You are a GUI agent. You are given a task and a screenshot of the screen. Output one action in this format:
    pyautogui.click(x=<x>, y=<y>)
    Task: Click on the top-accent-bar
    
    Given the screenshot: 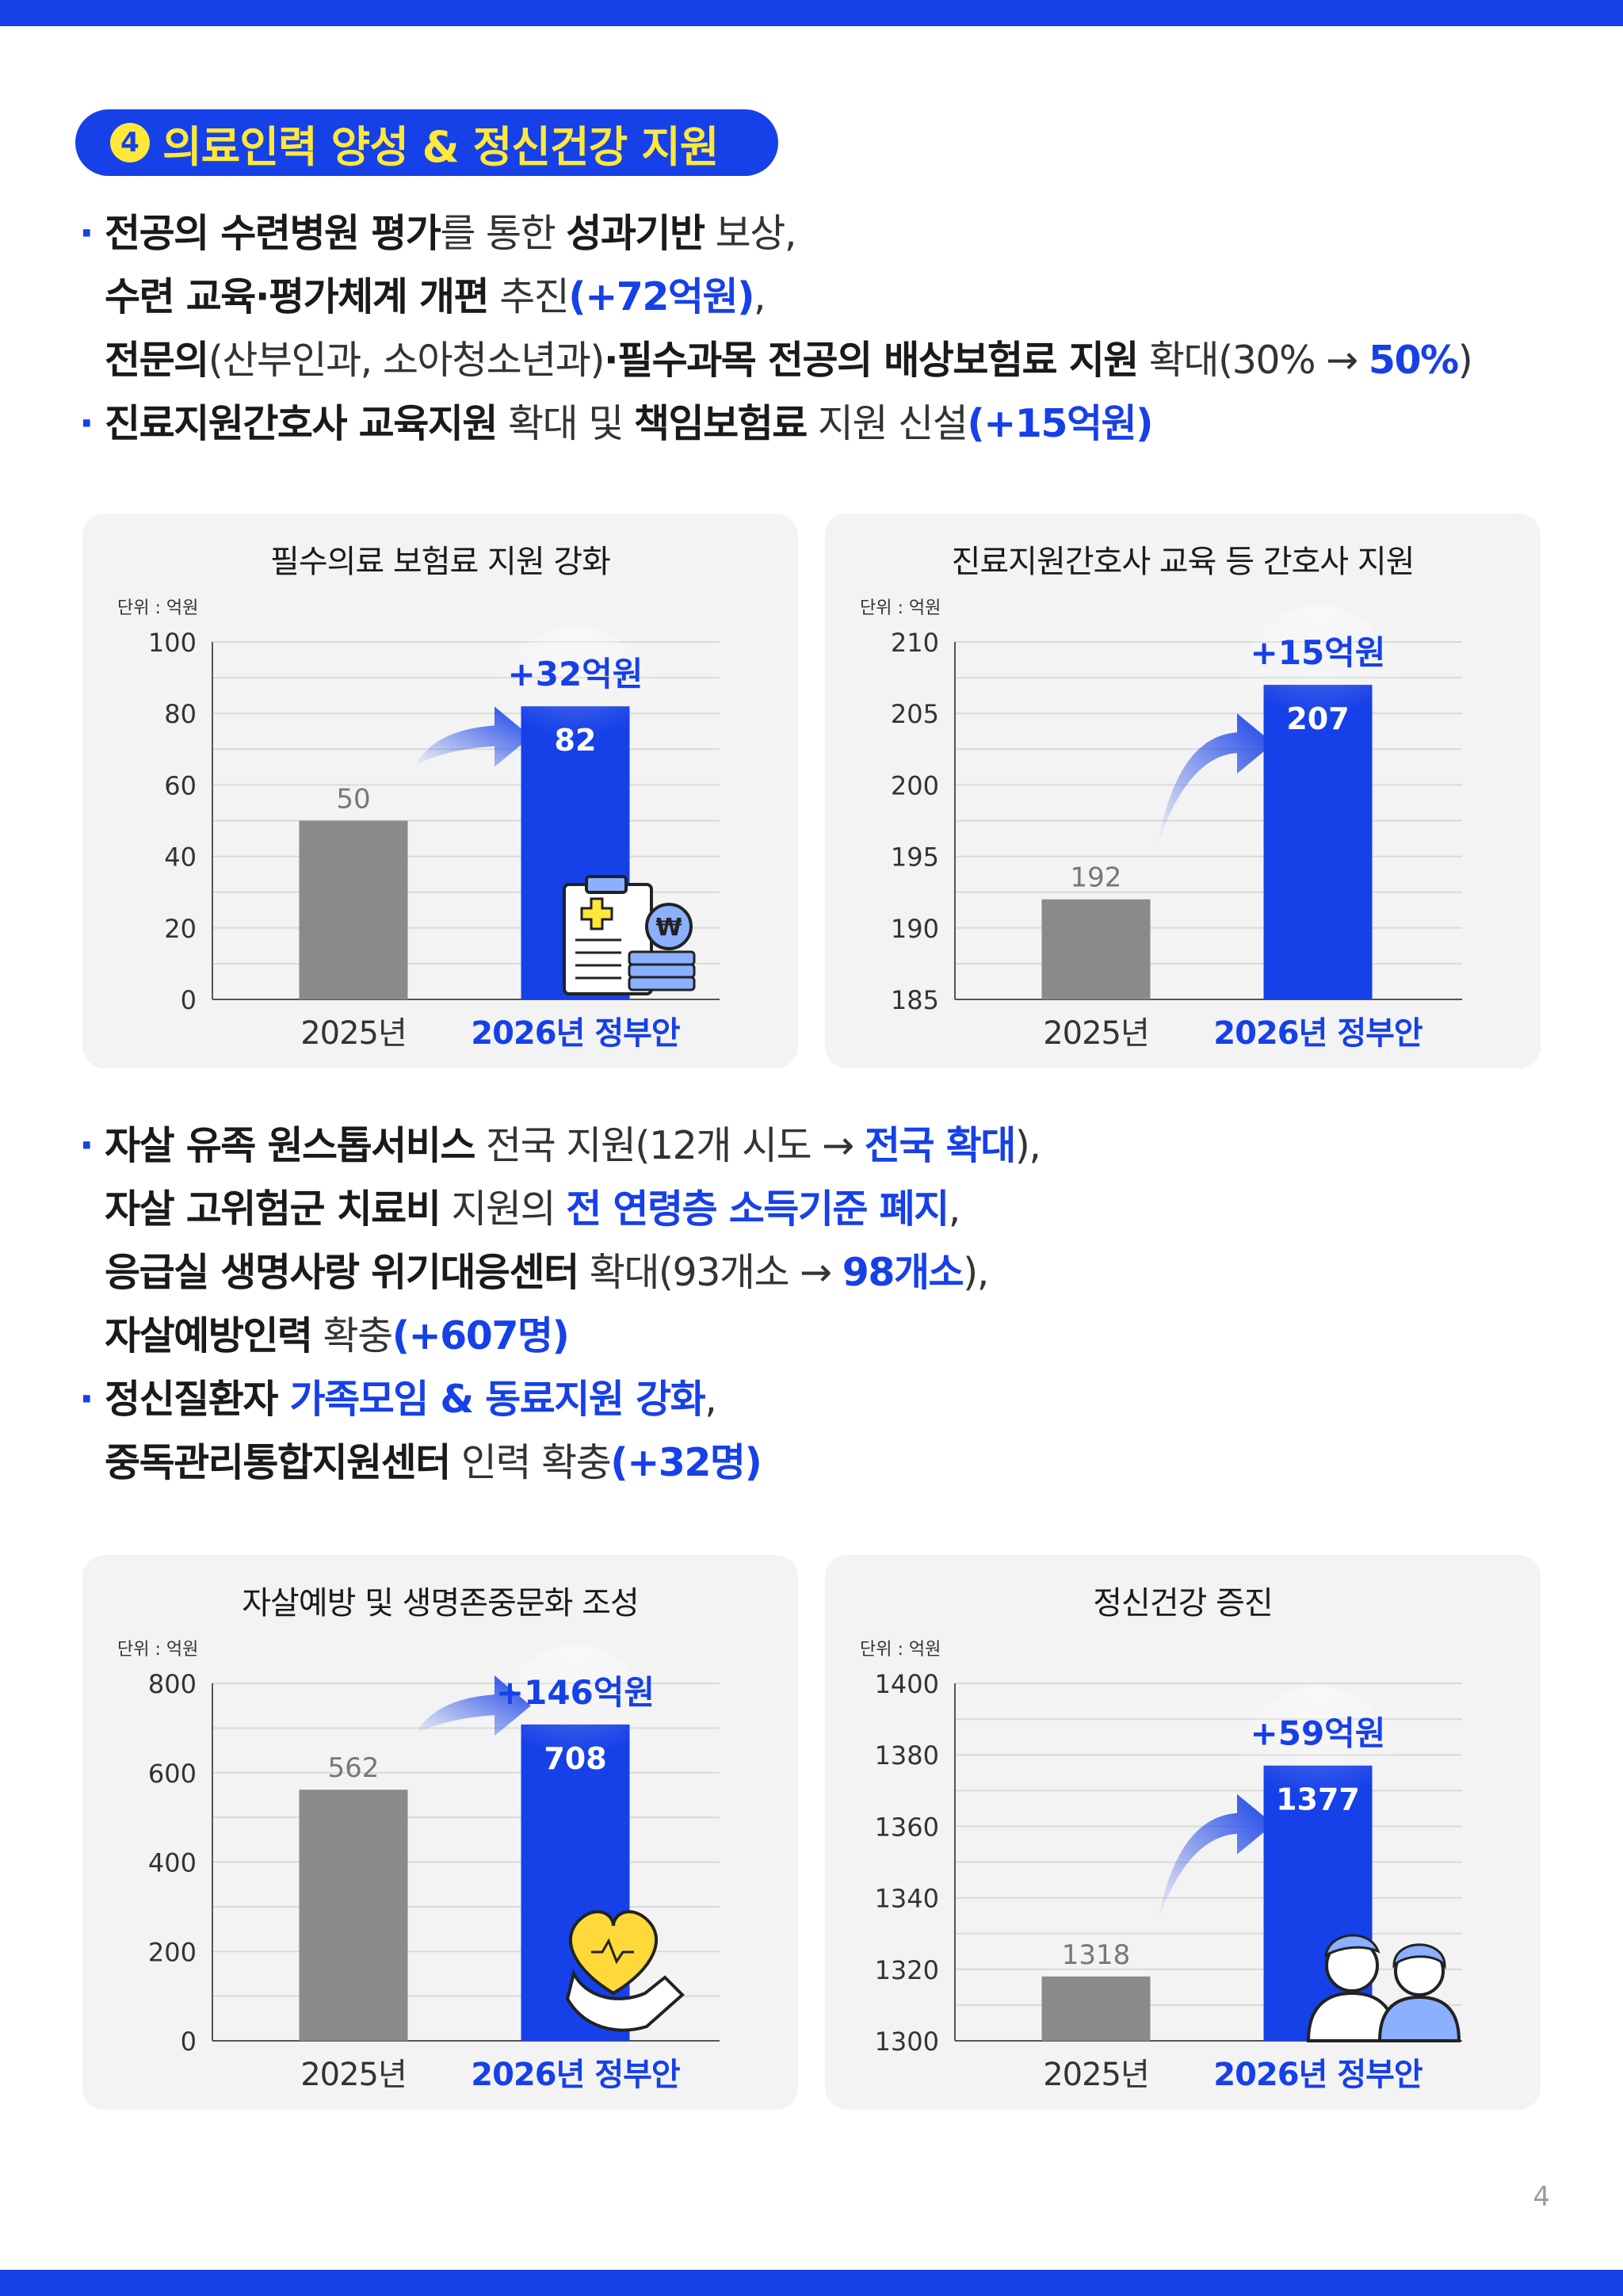 What is the action you would take?
    pyautogui.click(x=811, y=13)
    